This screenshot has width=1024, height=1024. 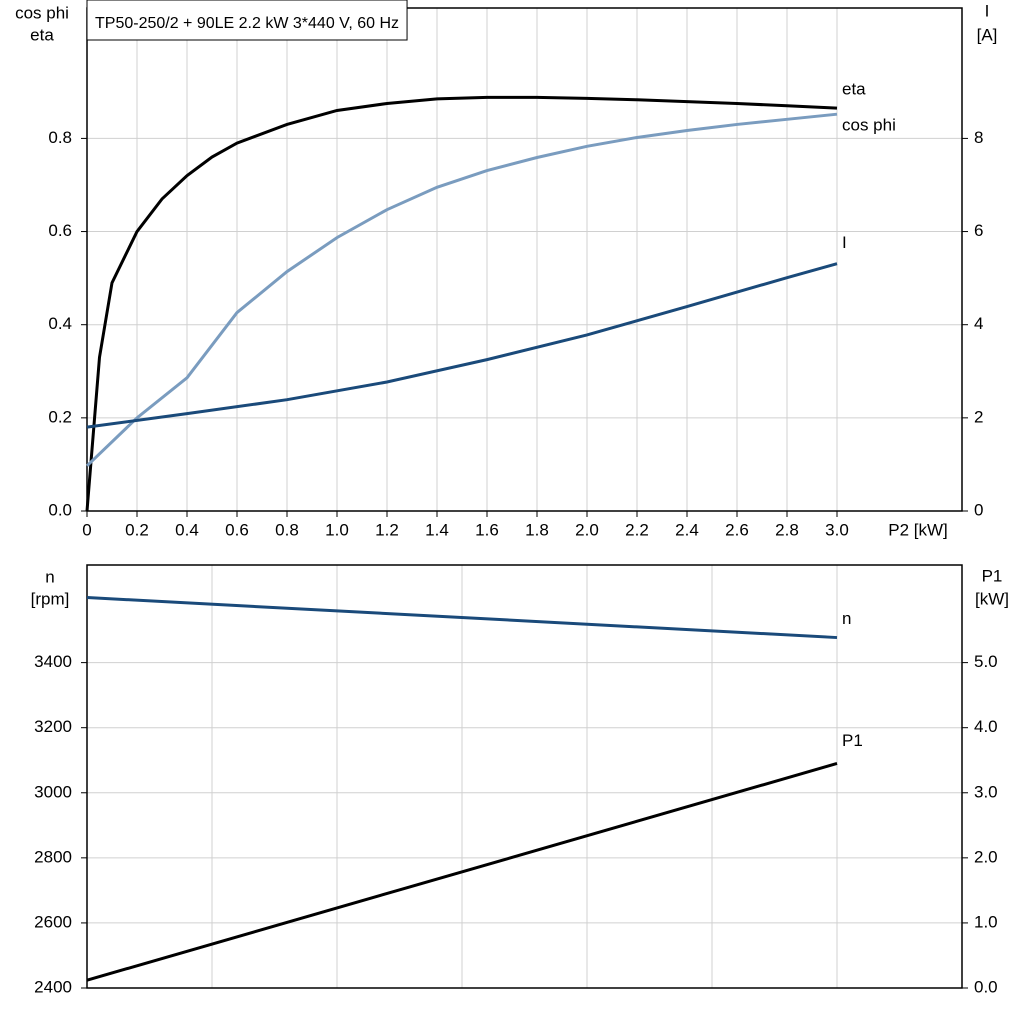 What do you see at coordinates (844, 242) in the screenshot?
I see `series-label: I` at bounding box center [844, 242].